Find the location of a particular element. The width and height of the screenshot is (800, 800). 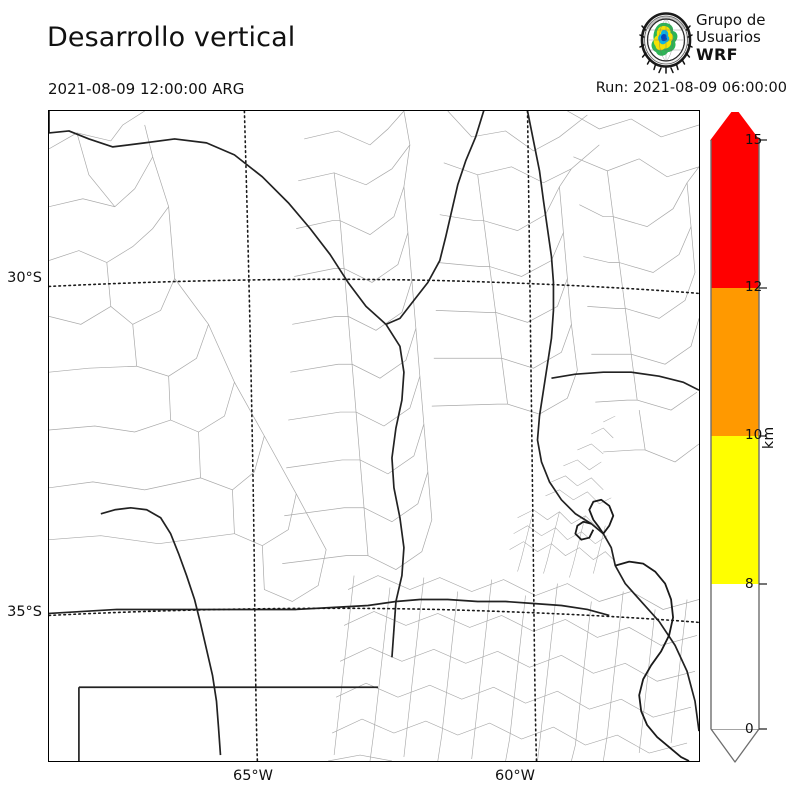

logo-text: Grupo de Usuarios WRF is located at coordinates (742, 43).